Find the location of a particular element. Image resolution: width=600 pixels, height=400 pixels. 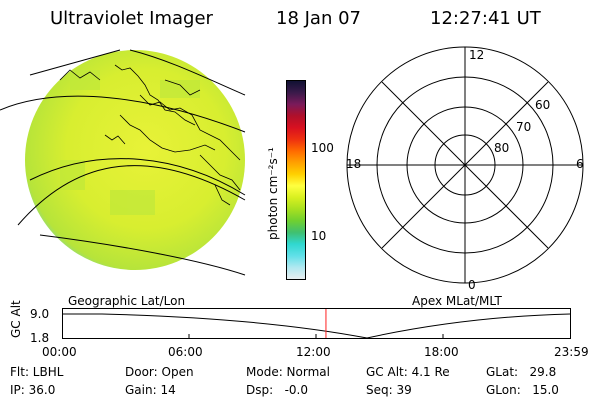

coastlines is located at coordinates (150, 135).